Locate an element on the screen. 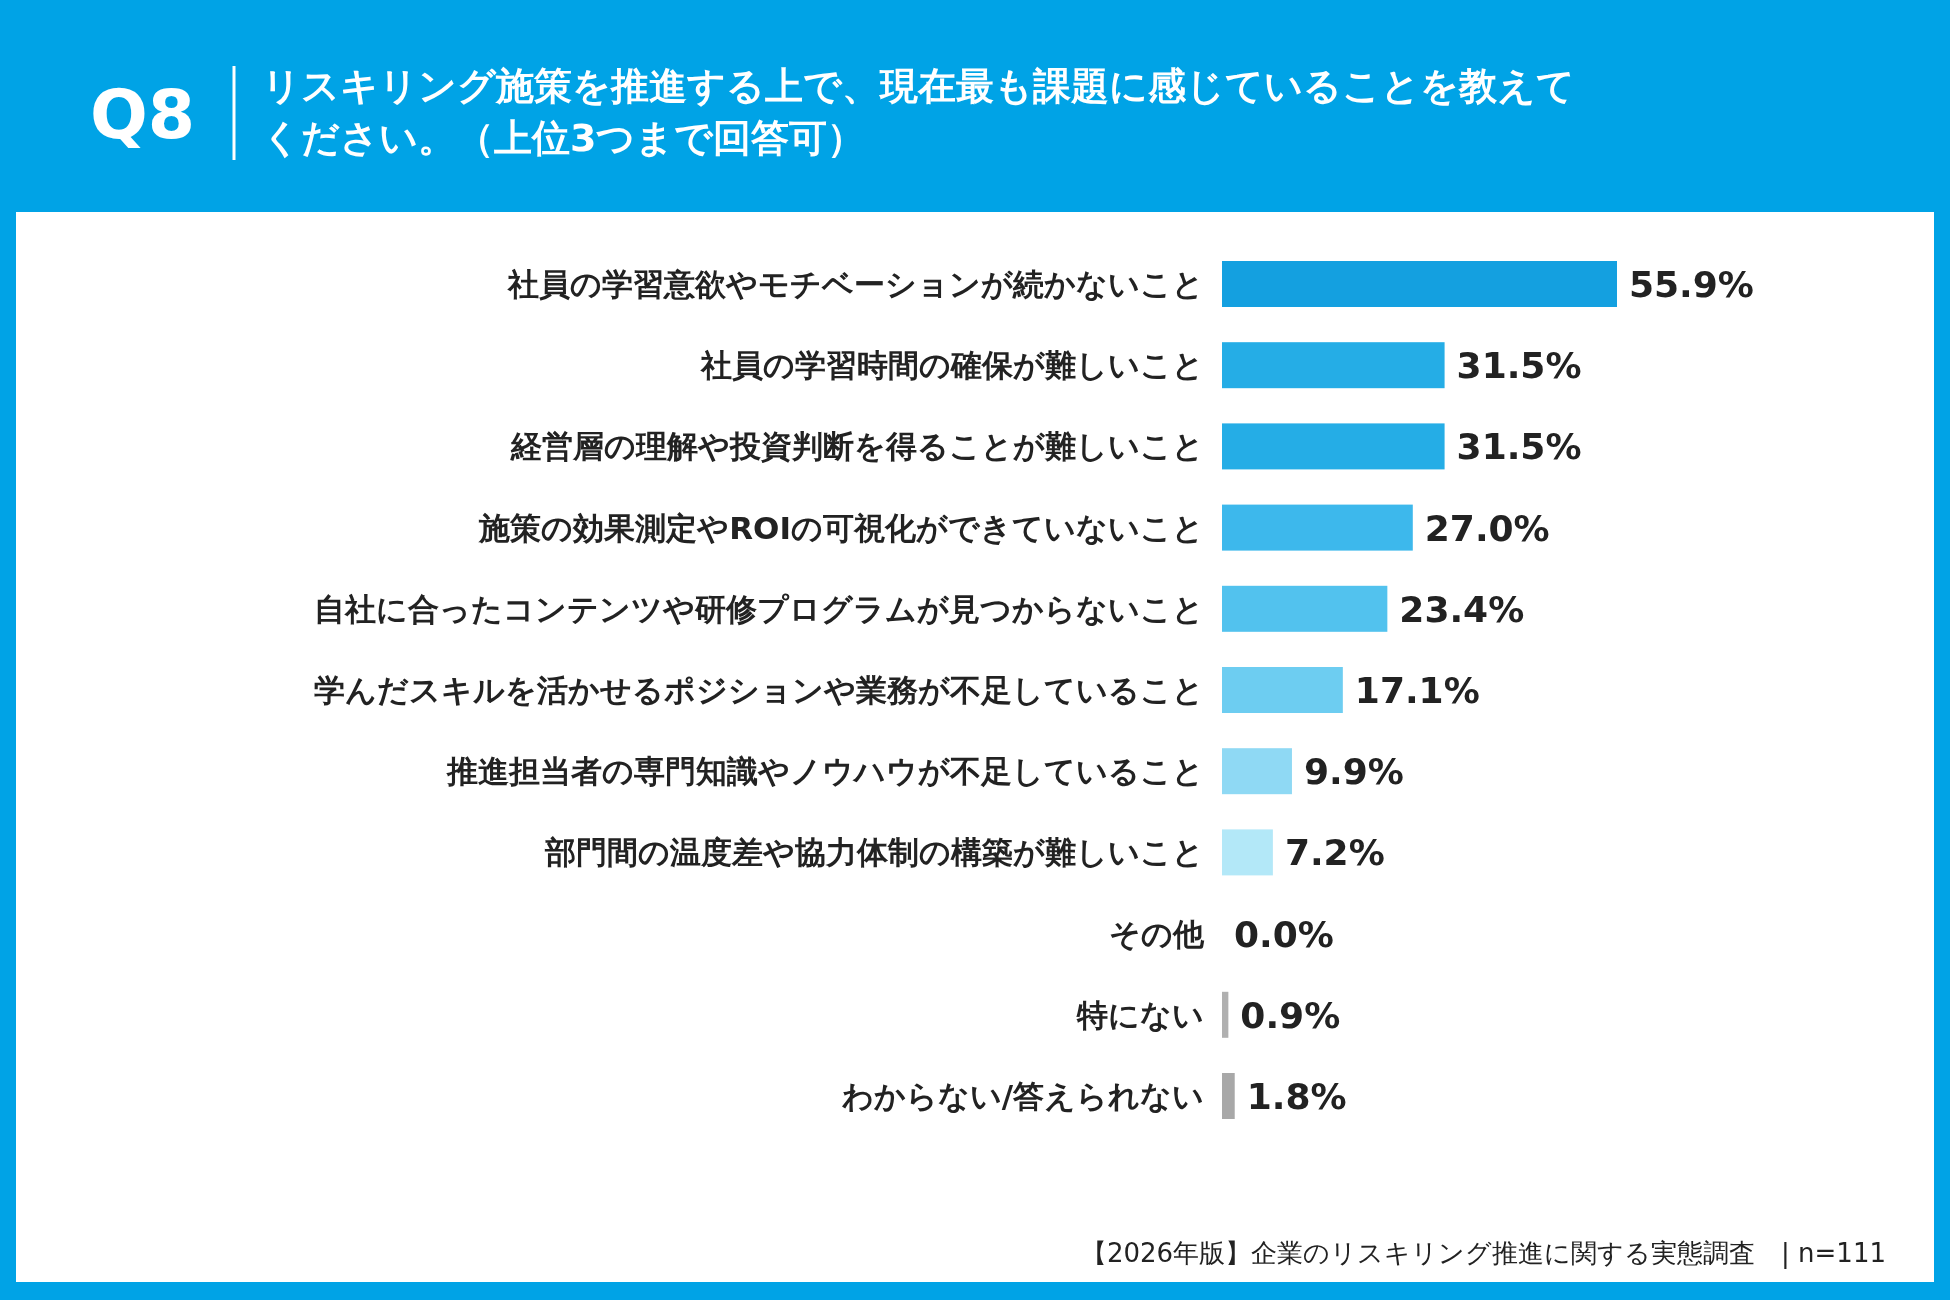 The image size is (1950, 1300). y-tick-label: わからない/答えられない is located at coordinates (1022, 1096).